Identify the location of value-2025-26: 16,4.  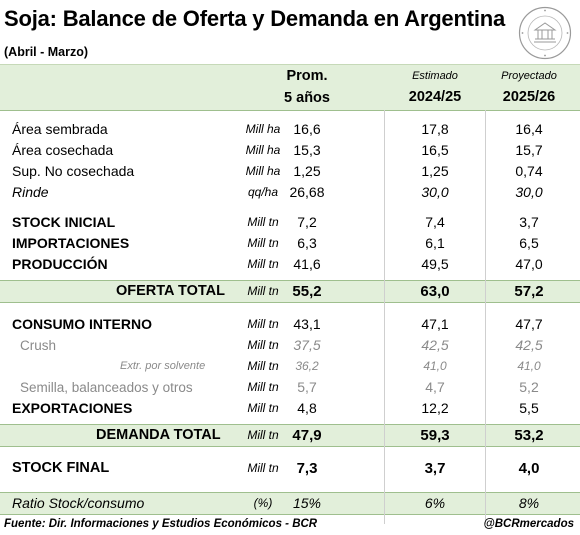
(529, 129).